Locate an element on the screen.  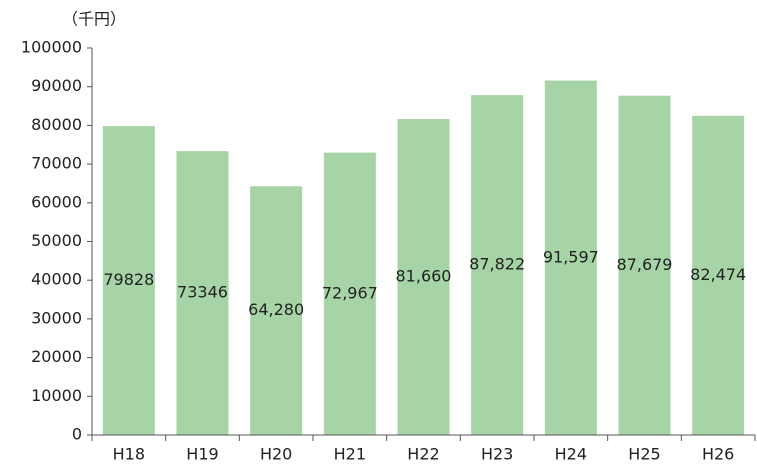
y-tick-label: 70000 is located at coordinates (56, 163).